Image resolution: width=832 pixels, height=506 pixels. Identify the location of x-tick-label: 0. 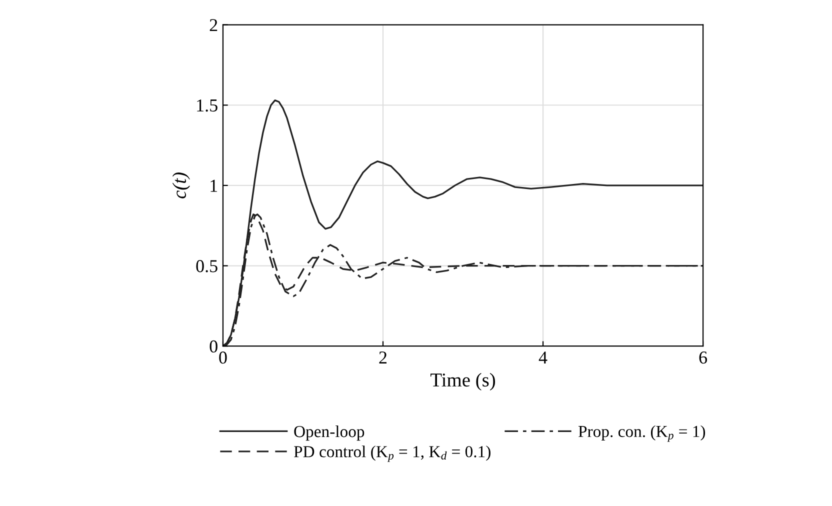
(223, 357).